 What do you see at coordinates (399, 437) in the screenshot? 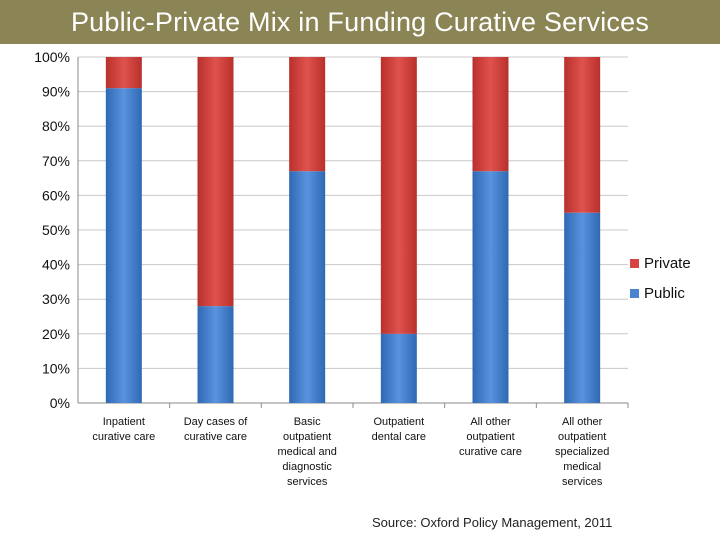
I see `x-tick-label-line: dental care` at bounding box center [399, 437].